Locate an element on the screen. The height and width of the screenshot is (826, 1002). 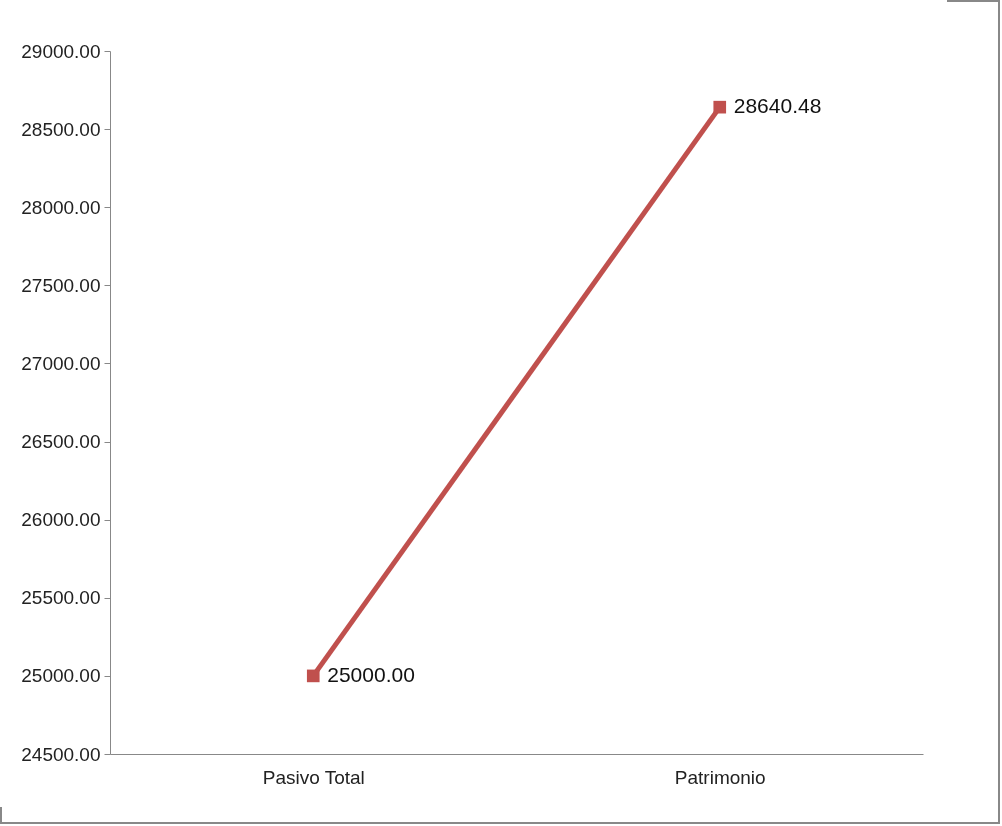
y-tick-label: 26000.00 is located at coordinates (61, 520).